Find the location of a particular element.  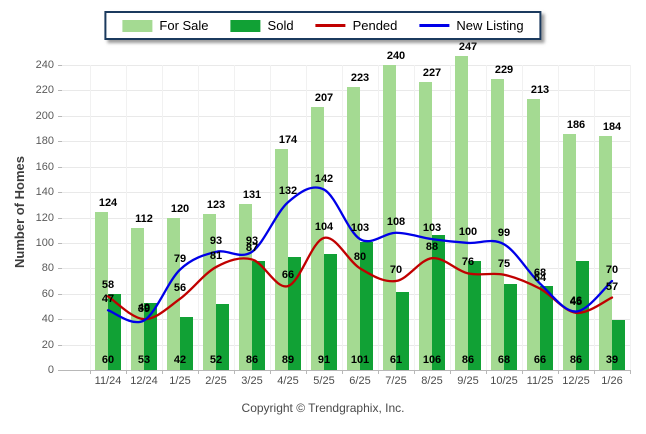

y-axis-tick-label: 80 is located at coordinates (47, 268).